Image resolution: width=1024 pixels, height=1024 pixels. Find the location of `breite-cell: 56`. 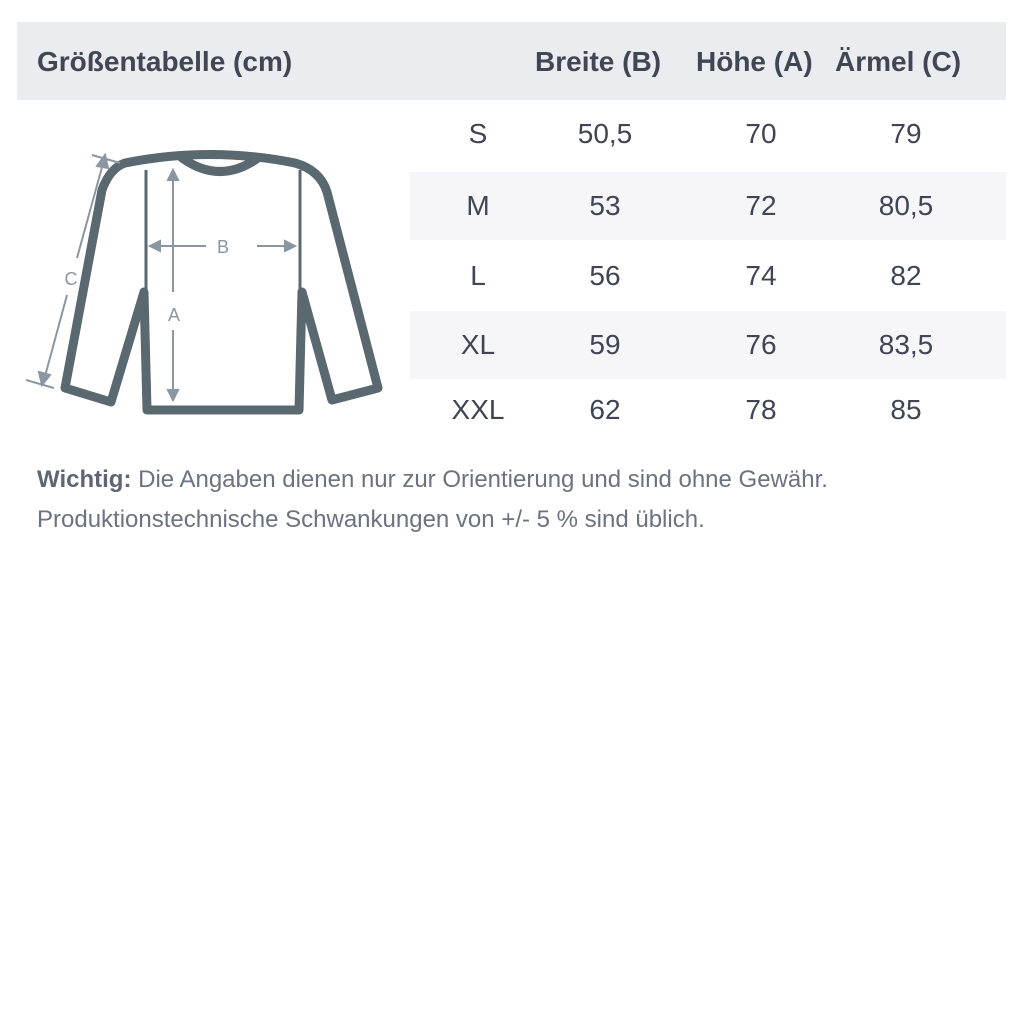

breite-cell: 56 is located at coordinates (605, 275).